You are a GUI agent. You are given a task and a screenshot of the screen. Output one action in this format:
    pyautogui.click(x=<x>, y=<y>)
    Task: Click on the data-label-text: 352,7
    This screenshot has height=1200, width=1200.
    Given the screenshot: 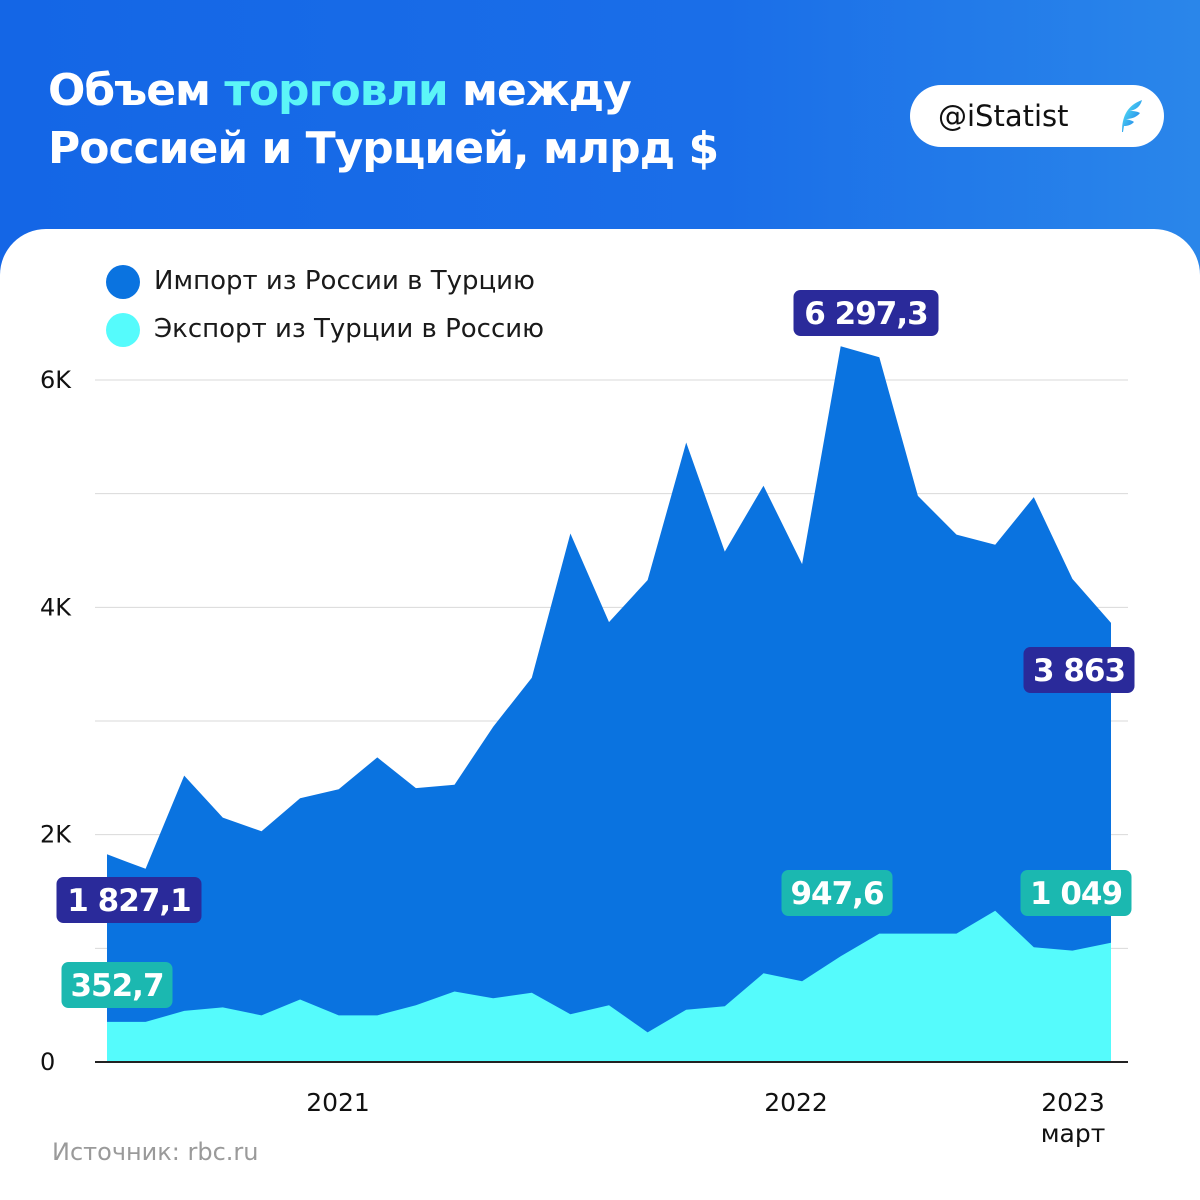 What is the action you would take?
    pyautogui.click(x=116, y=986)
    